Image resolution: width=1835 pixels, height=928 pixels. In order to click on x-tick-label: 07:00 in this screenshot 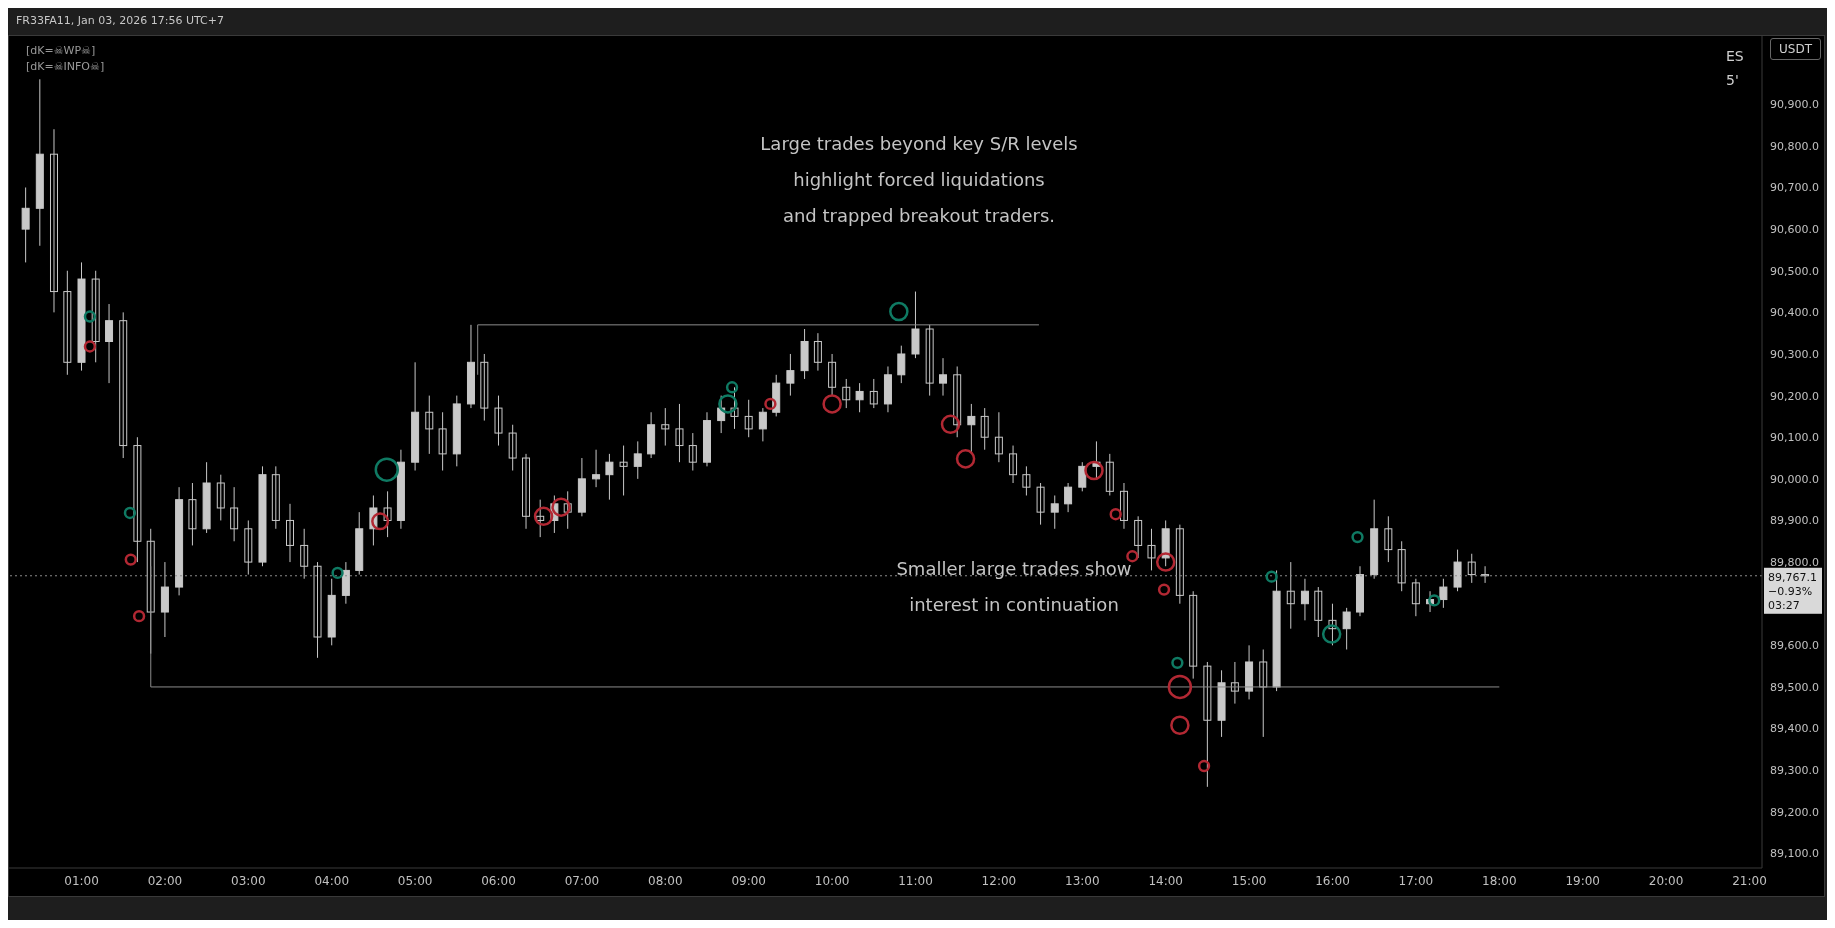, I will do `click(582, 880)`.